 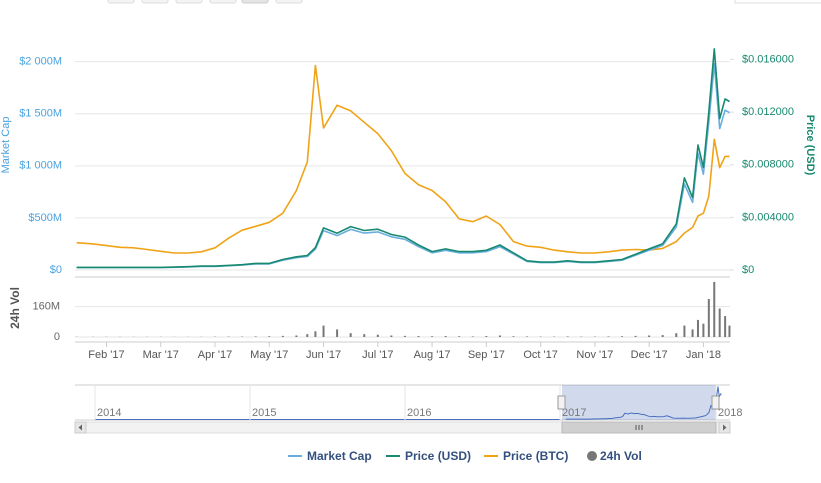 What do you see at coordinates (649, 355) in the screenshot?
I see `x-tick-label: Dec '17` at bounding box center [649, 355].